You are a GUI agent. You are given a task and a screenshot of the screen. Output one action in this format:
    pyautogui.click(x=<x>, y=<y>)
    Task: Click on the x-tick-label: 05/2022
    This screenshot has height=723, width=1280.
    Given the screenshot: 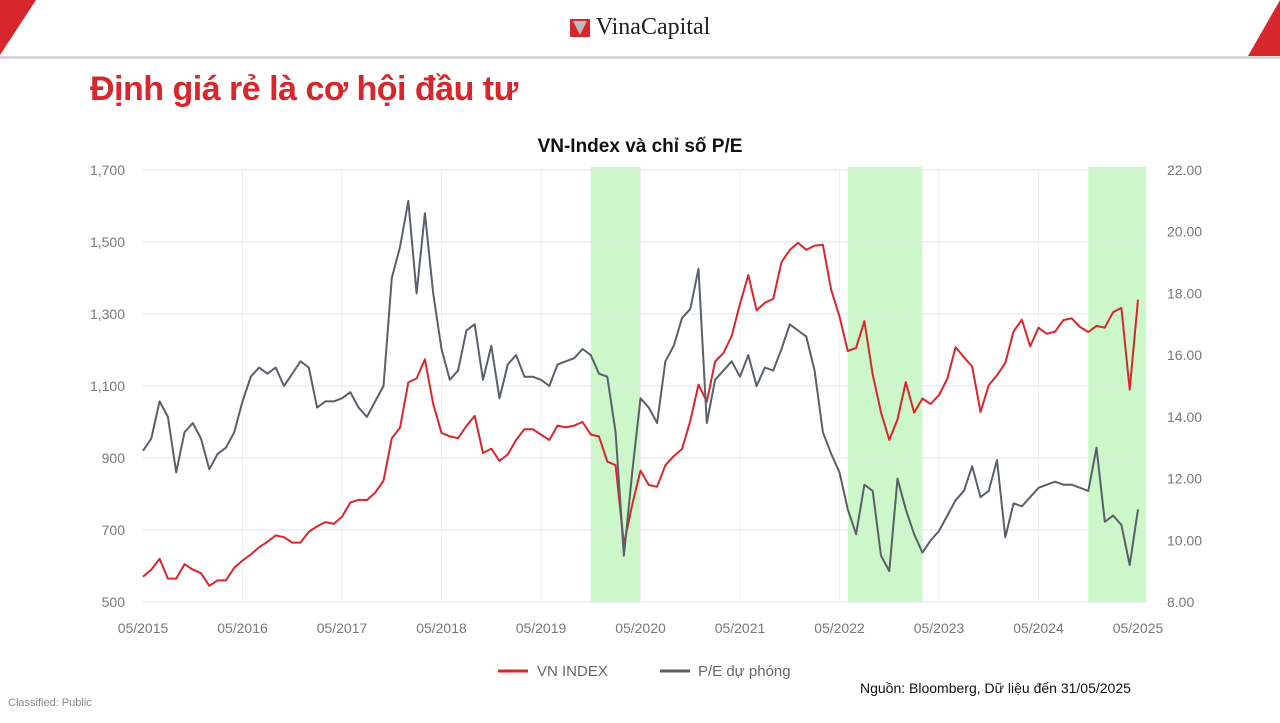 What is the action you would take?
    pyautogui.click(x=839, y=628)
    